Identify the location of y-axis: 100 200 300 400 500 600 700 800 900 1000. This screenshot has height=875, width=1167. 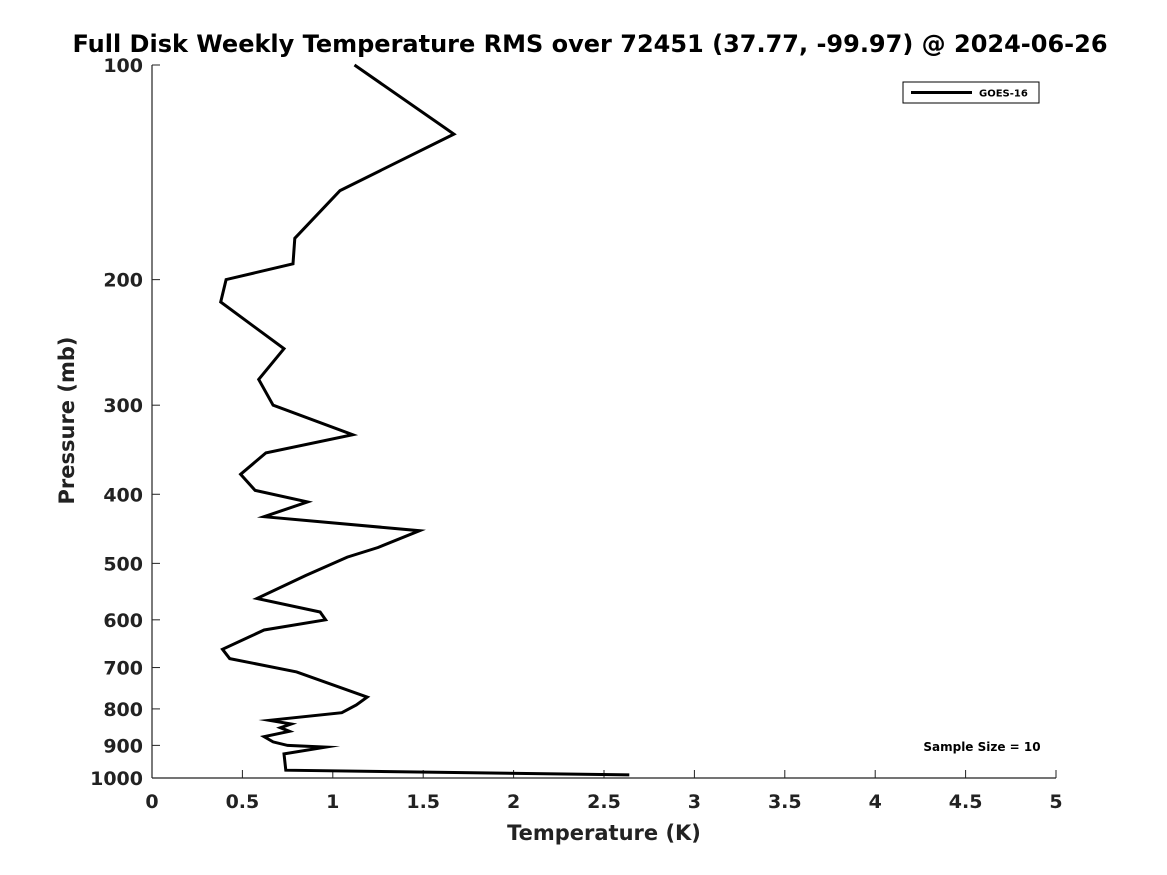
(125, 422).